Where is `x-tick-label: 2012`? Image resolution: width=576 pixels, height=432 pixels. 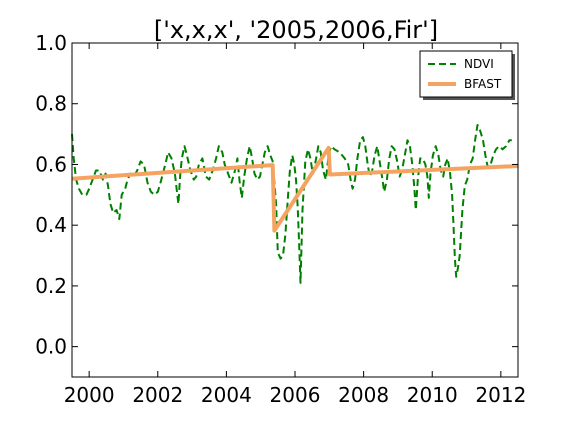 x-tick-label: 2012 is located at coordinates (500, 395).